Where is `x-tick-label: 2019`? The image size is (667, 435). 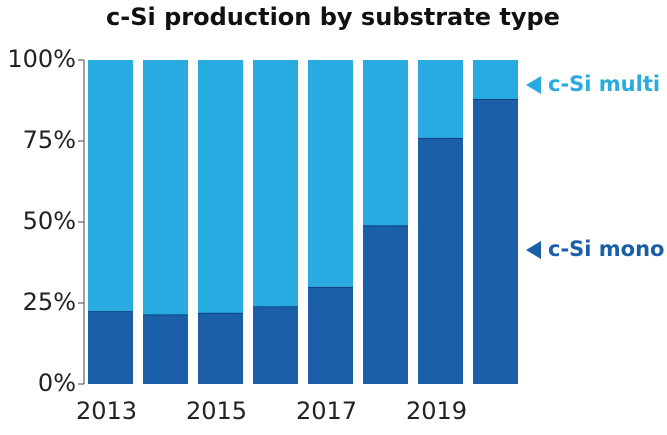 x-tick-label: 2019 is located at coordinates (436, 411).